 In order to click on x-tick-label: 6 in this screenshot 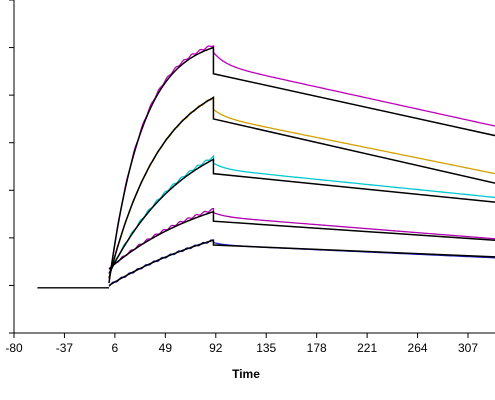, I will do `click(115, 348)`.